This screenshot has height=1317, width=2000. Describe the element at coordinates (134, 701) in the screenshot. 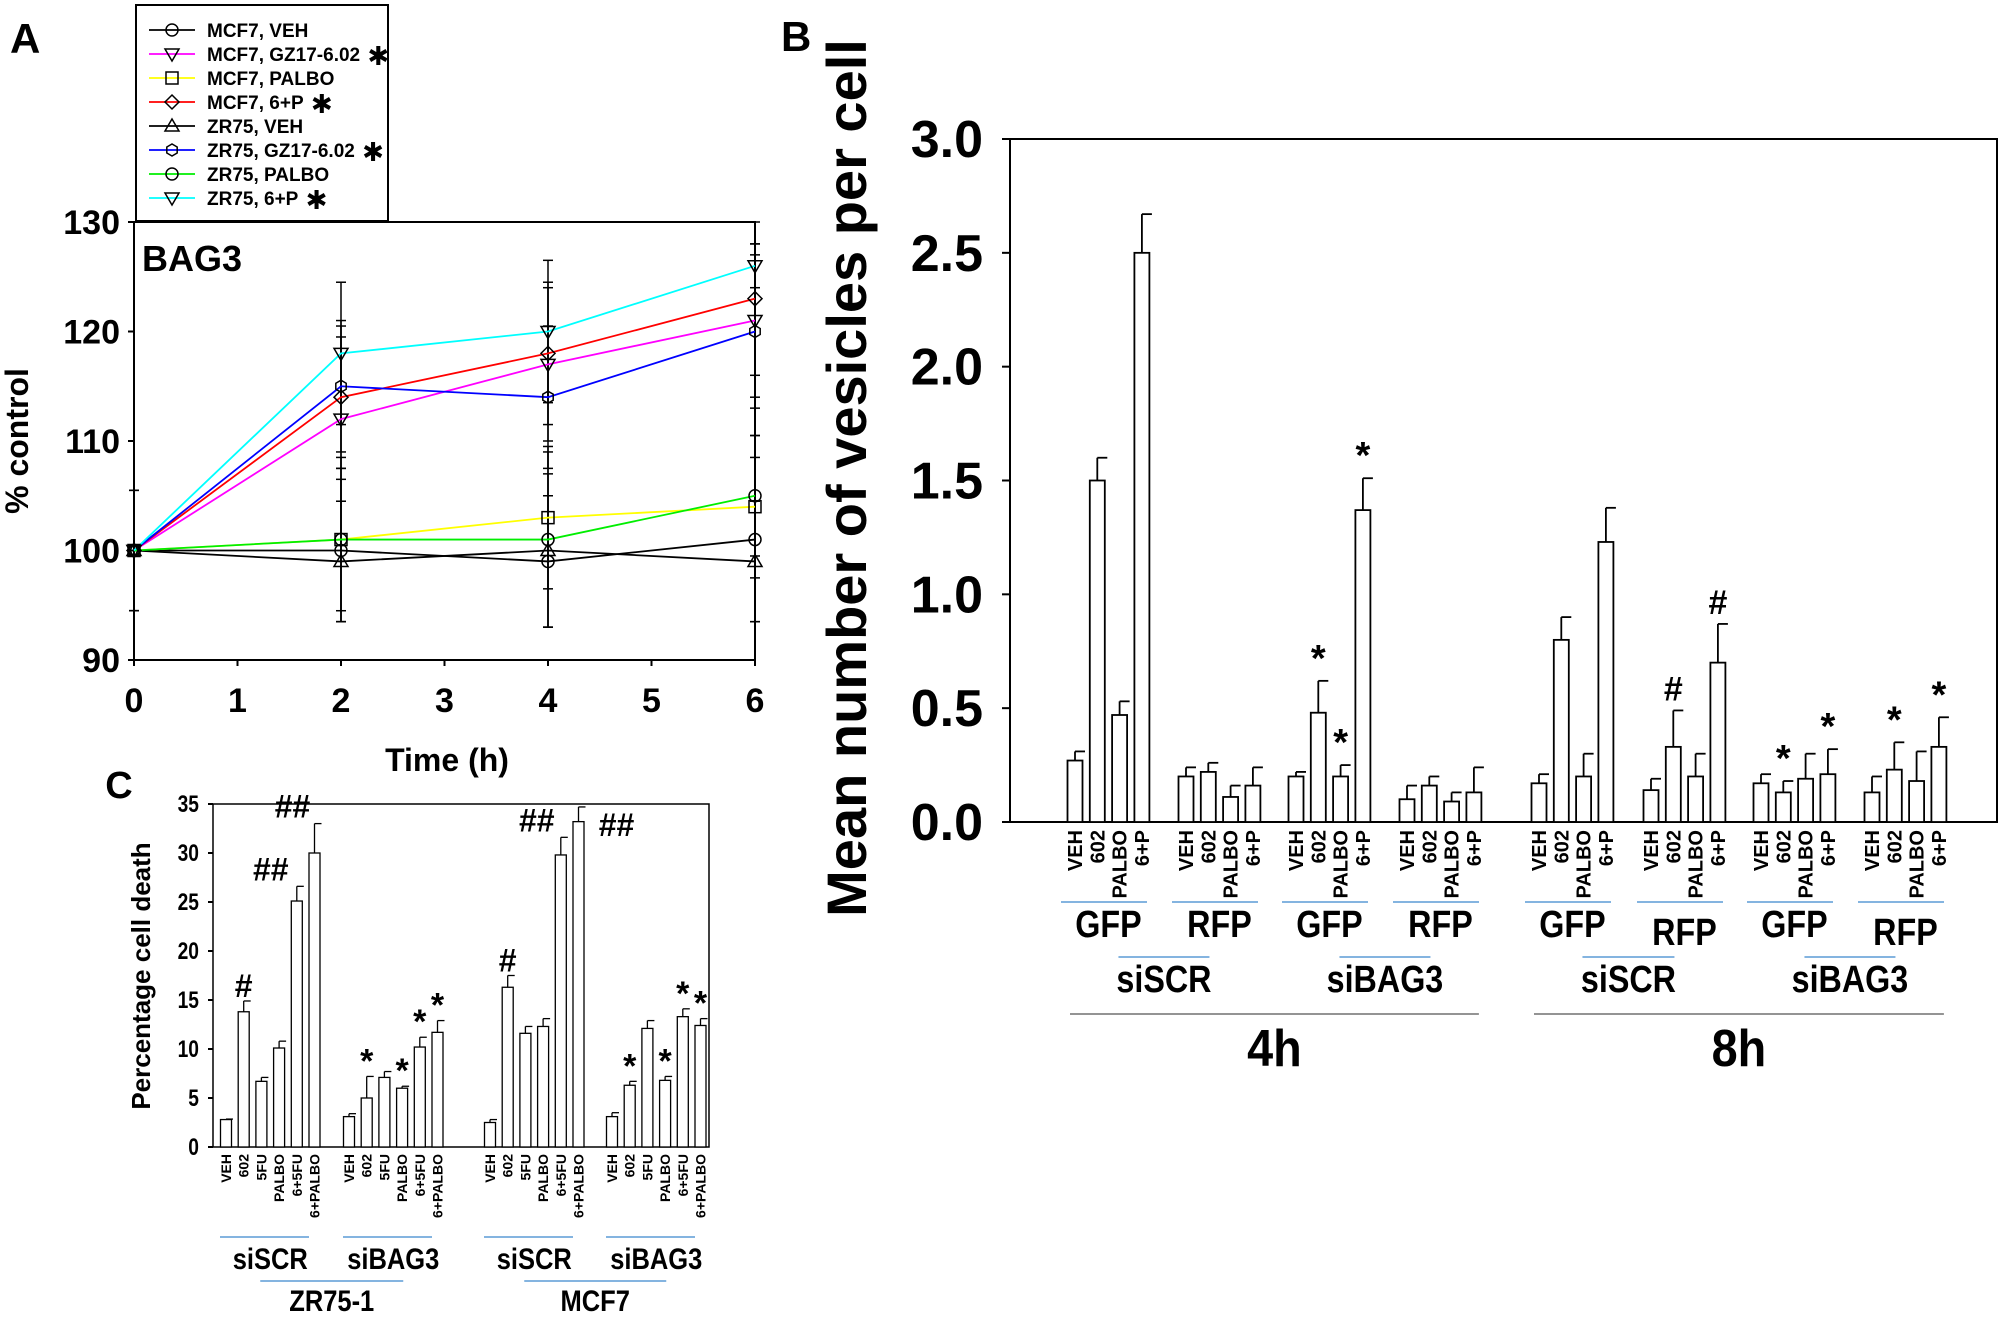

I see `x-tick-label-a: 0` at that location.